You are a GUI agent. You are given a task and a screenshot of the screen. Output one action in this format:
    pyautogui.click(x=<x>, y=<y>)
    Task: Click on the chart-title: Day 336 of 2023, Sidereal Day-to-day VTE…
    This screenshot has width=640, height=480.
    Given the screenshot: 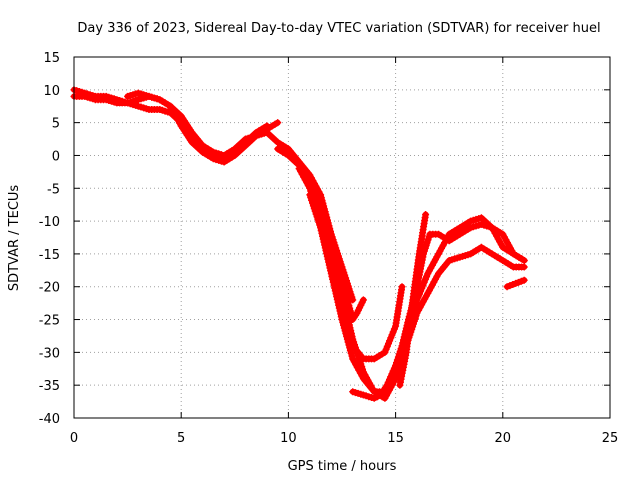 What is the action you would take?
    pyautogui.click(x=338, y=28)
    